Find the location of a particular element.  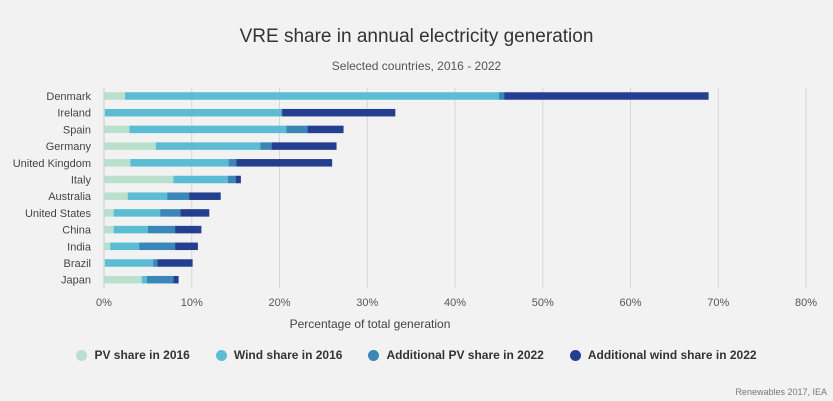

x-axis-title: Percentage of total generation is located at coordinates (370, 324).